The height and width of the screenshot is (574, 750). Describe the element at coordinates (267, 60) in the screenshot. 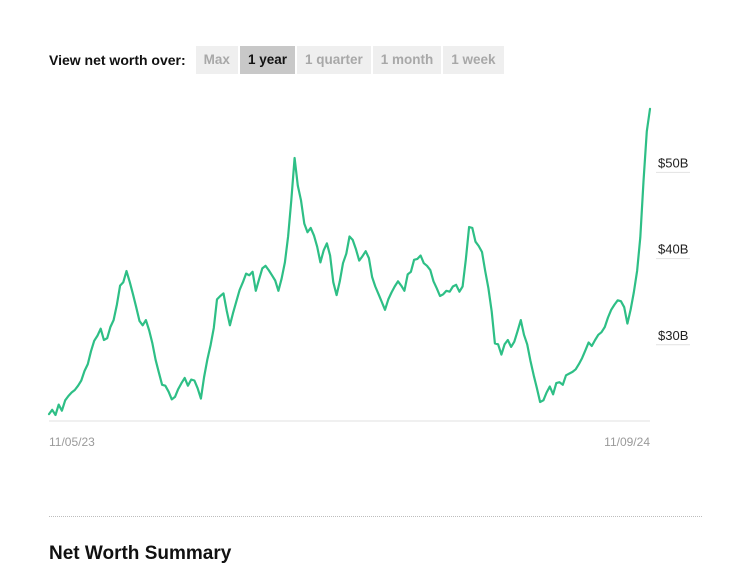

I see `range-1-year-button: 1 year` at that location.